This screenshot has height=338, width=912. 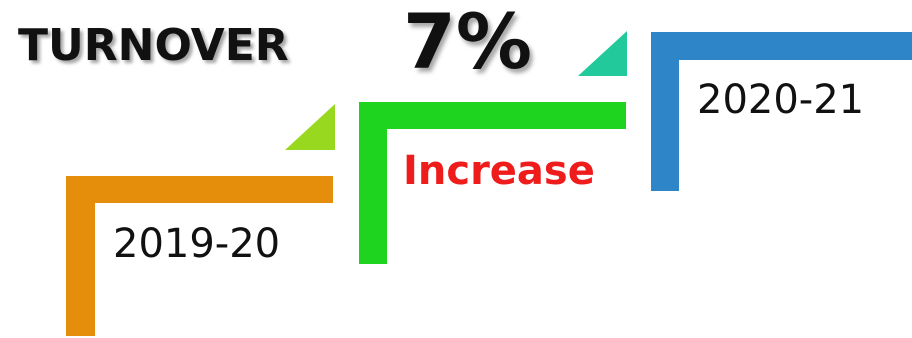 I want to click on step-3-bracket, so click(x=781, y=111).